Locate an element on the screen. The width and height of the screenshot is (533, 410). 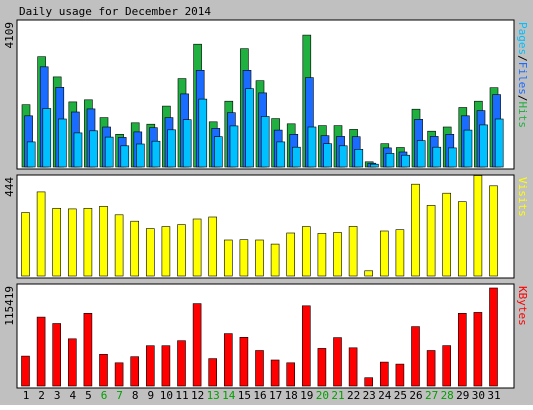
legend-entry-visits: Visits is located at coordinates (522, 197).